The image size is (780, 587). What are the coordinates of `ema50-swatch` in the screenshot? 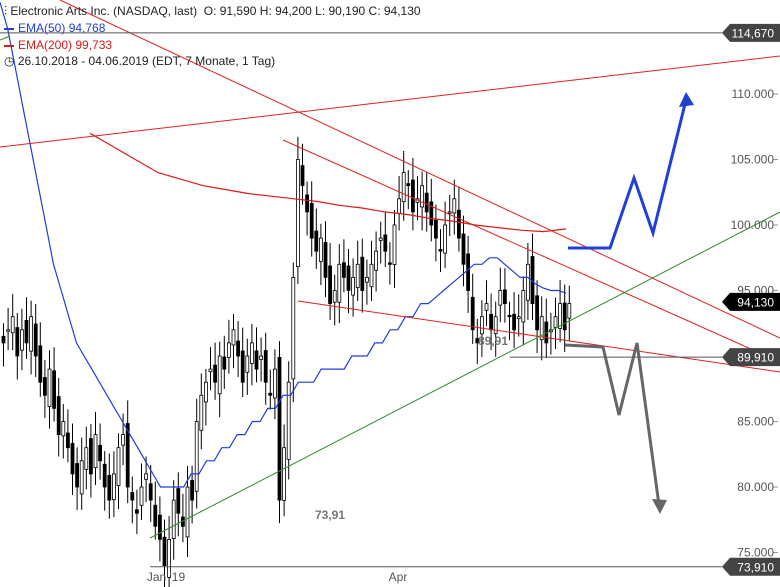 It's located at (9, 28).